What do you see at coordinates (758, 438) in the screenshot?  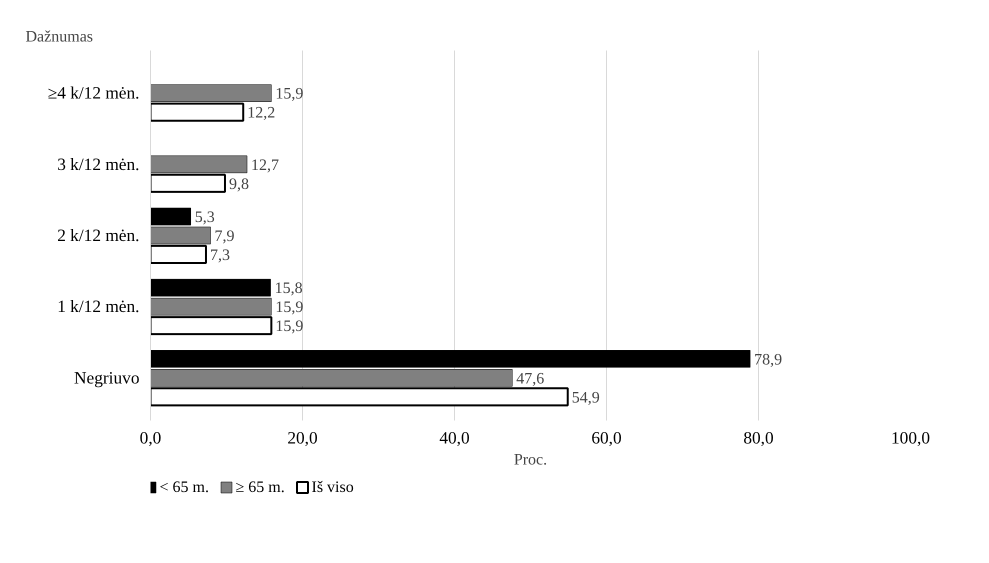 I see `x-tick-label: 80,0` at bounding box center [758, 438].